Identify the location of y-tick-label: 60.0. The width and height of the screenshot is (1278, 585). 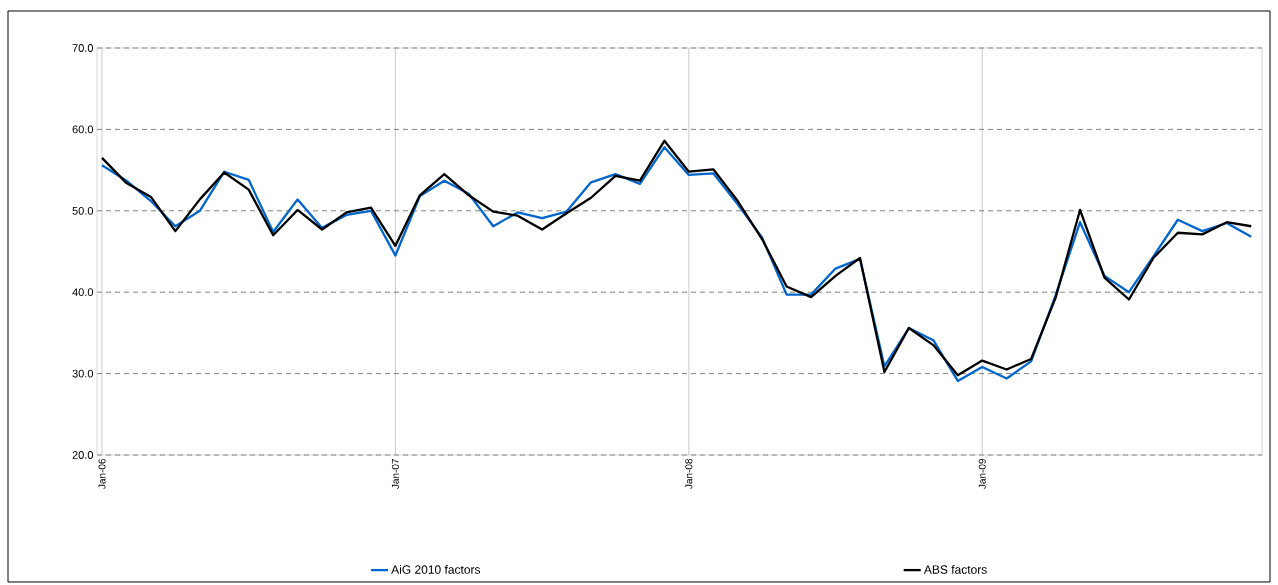
(83, 129).